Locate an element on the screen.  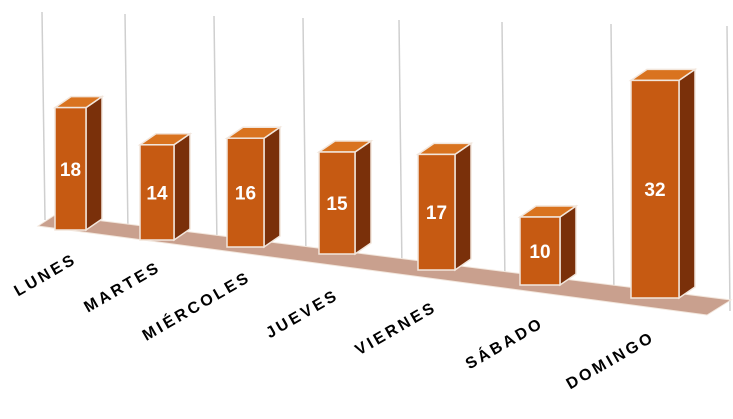
bar: 18 is located at coordinates (78, 163).